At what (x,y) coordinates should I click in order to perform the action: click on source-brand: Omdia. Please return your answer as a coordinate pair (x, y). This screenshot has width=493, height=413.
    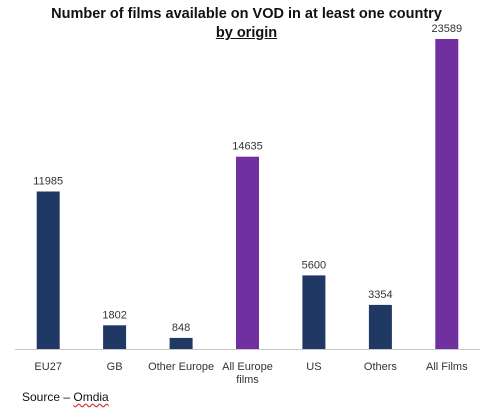
    Looking at the image, I should click on (91, 397).